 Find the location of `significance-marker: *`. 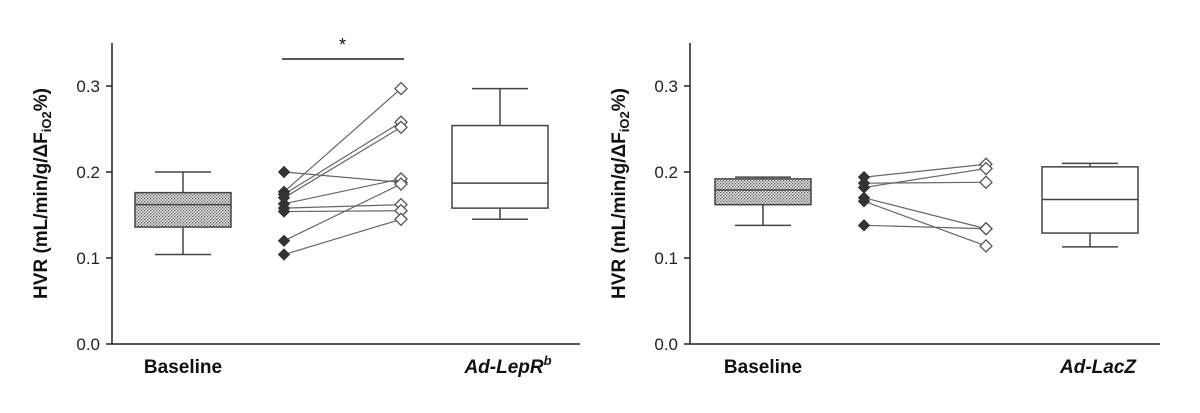

significance-marker: * is located at coordinates (342, 45).